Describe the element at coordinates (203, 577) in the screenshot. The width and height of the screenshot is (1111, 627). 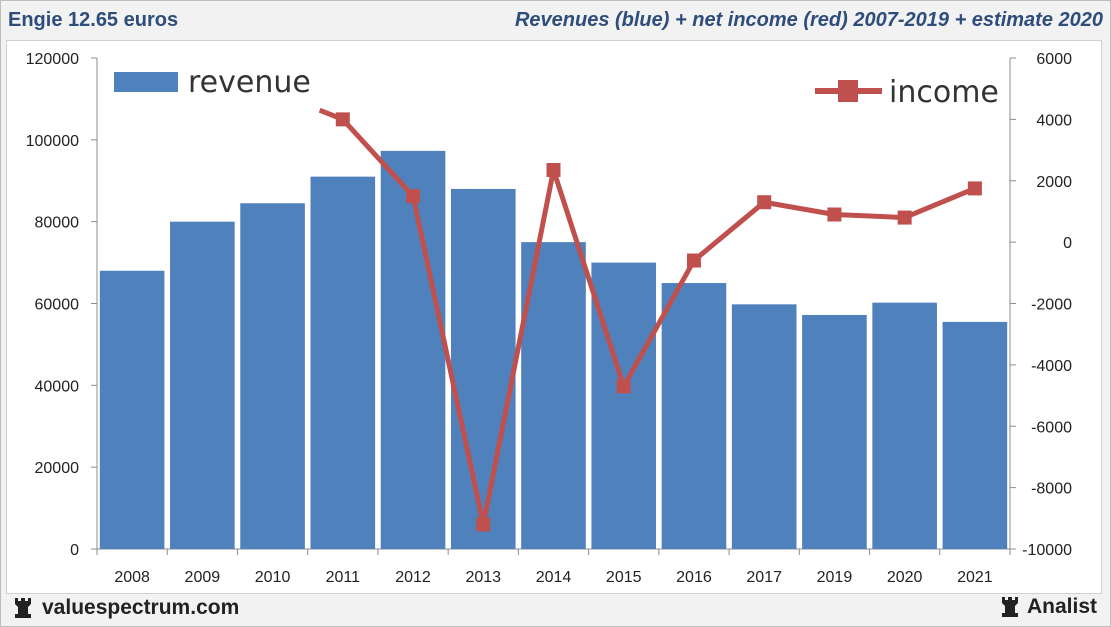
I see `x-tick-label: 2009` at that location.